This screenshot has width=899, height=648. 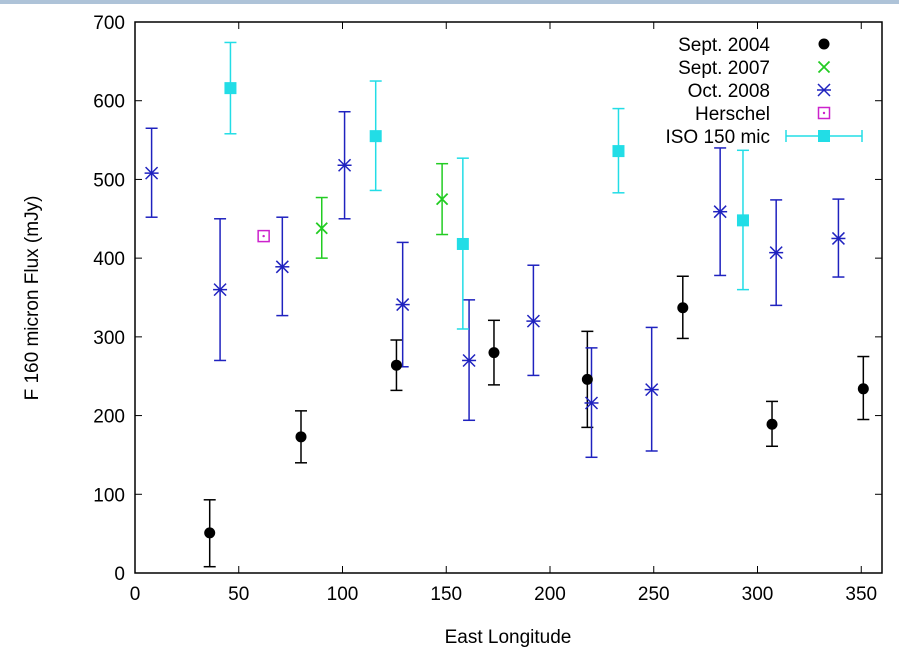 I want to click on y-axis-label: F 160 micron Flux (mJy), so click(x=32, y=298).